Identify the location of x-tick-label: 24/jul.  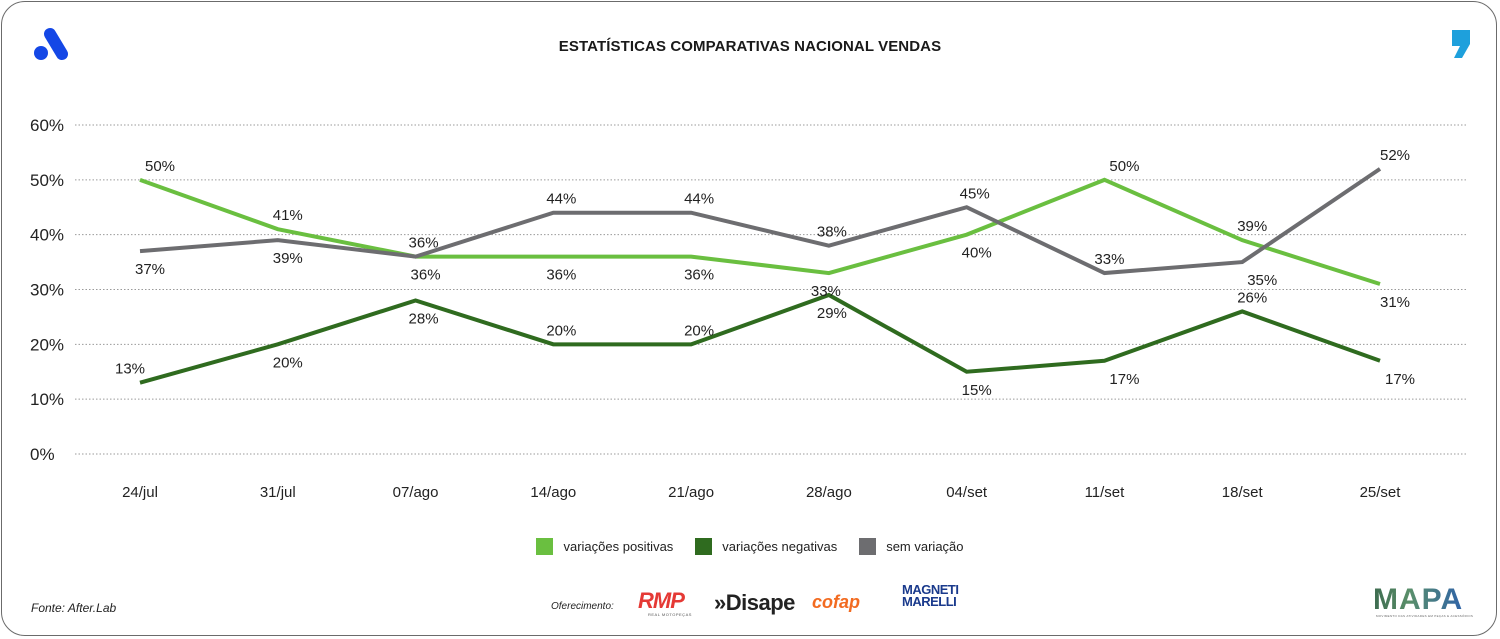
(140, 492).